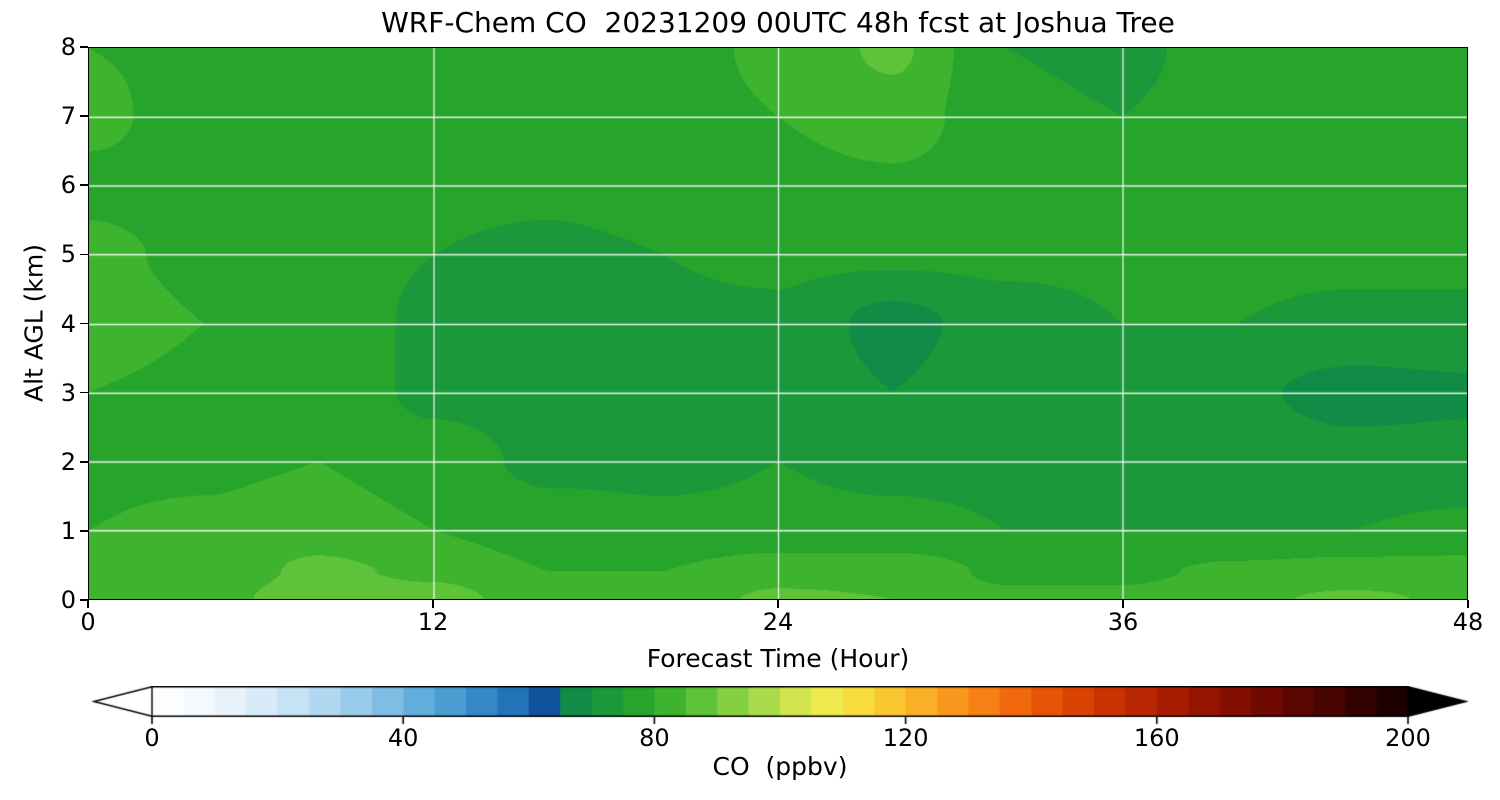  I want to click on y-tick-label: 3, so click(68, 392).